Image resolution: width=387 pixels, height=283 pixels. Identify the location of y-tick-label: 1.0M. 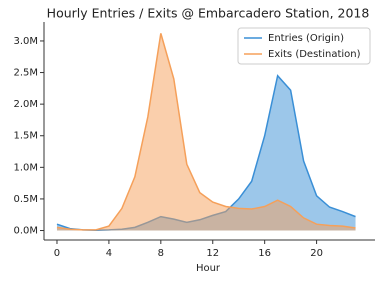
(25, 167).